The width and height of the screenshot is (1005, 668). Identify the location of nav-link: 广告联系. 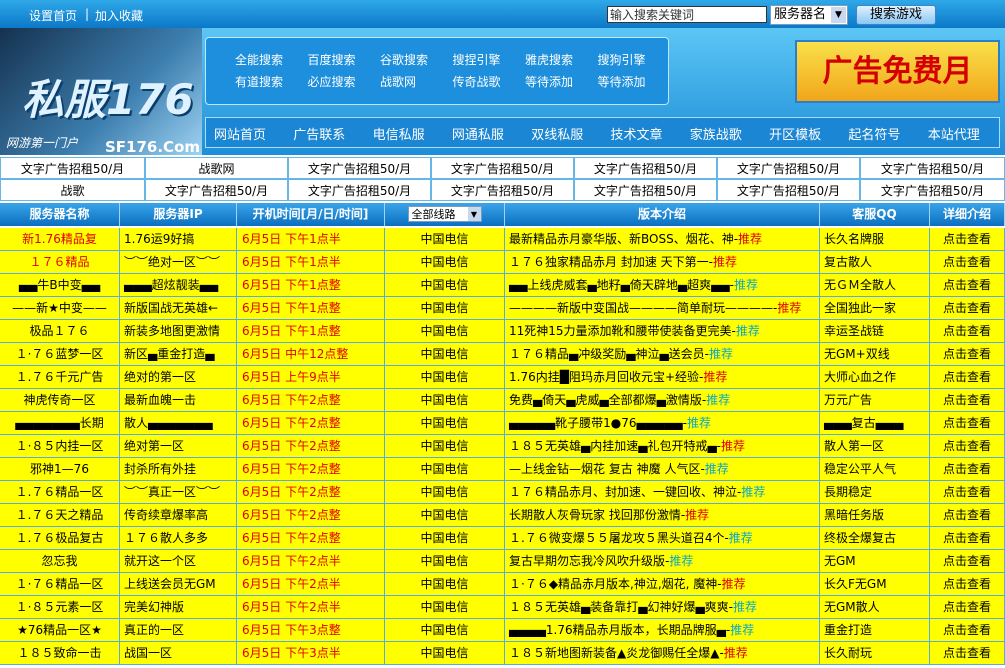
(319, 135).